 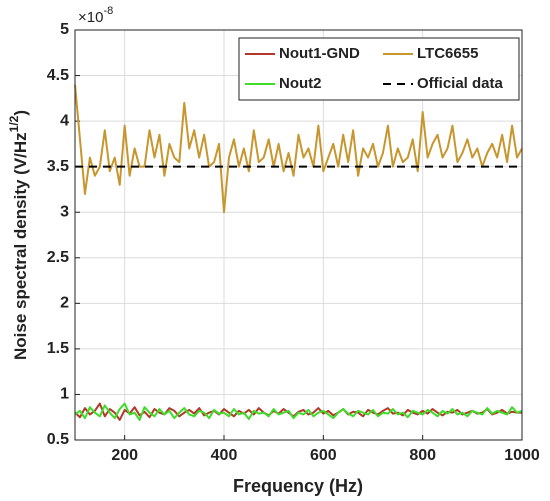 What do you see at coordinates (379, 69) in the screenshot?
I see `legend-box` at bounding box center [379, 69].